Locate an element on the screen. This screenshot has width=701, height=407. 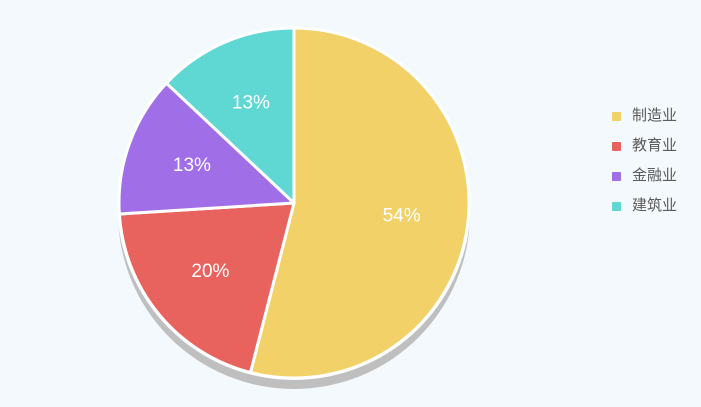
legend-item: 教育业 is located at coordinates (656, 146).